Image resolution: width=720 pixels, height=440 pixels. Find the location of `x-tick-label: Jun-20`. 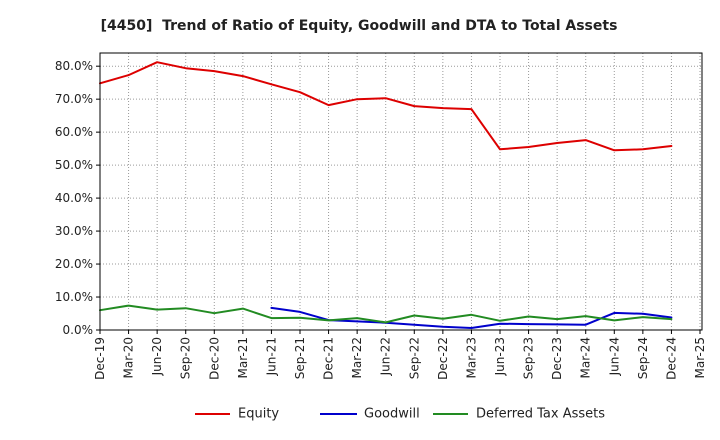

x-tick-label: Jun-20 is located at coordinates (157, 356).